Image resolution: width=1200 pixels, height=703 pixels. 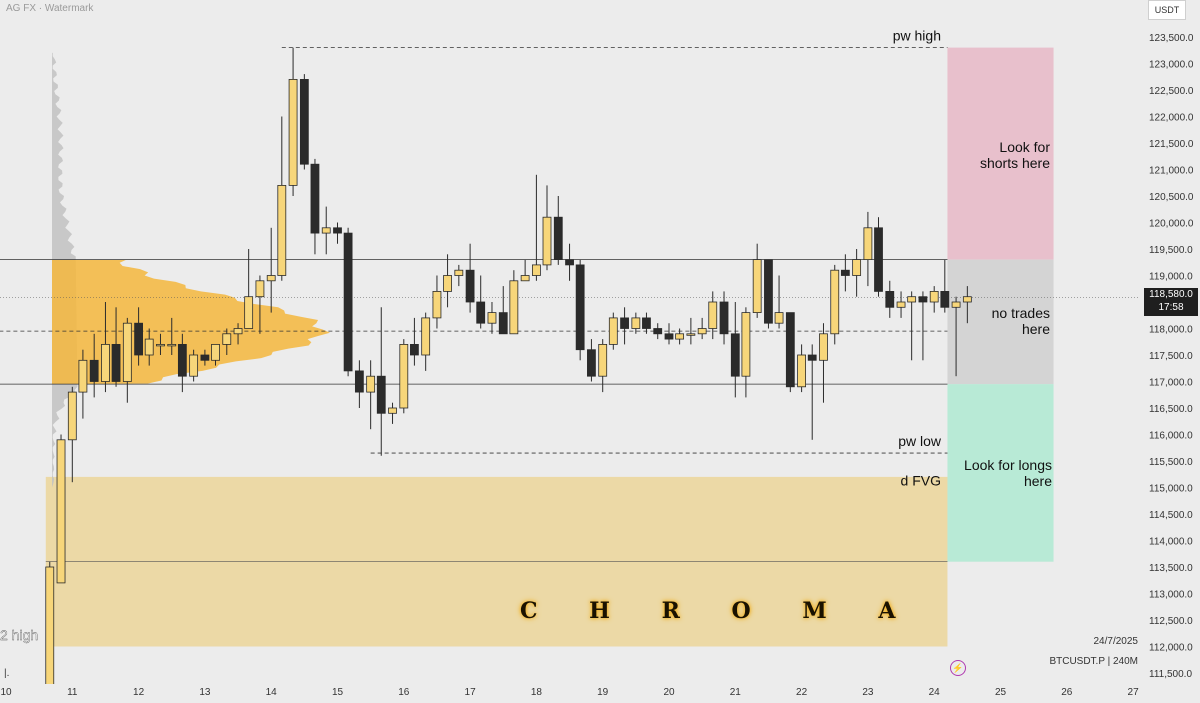 I want to click on price-tick-23: 112,000.0, so click(x=1171, y=648).